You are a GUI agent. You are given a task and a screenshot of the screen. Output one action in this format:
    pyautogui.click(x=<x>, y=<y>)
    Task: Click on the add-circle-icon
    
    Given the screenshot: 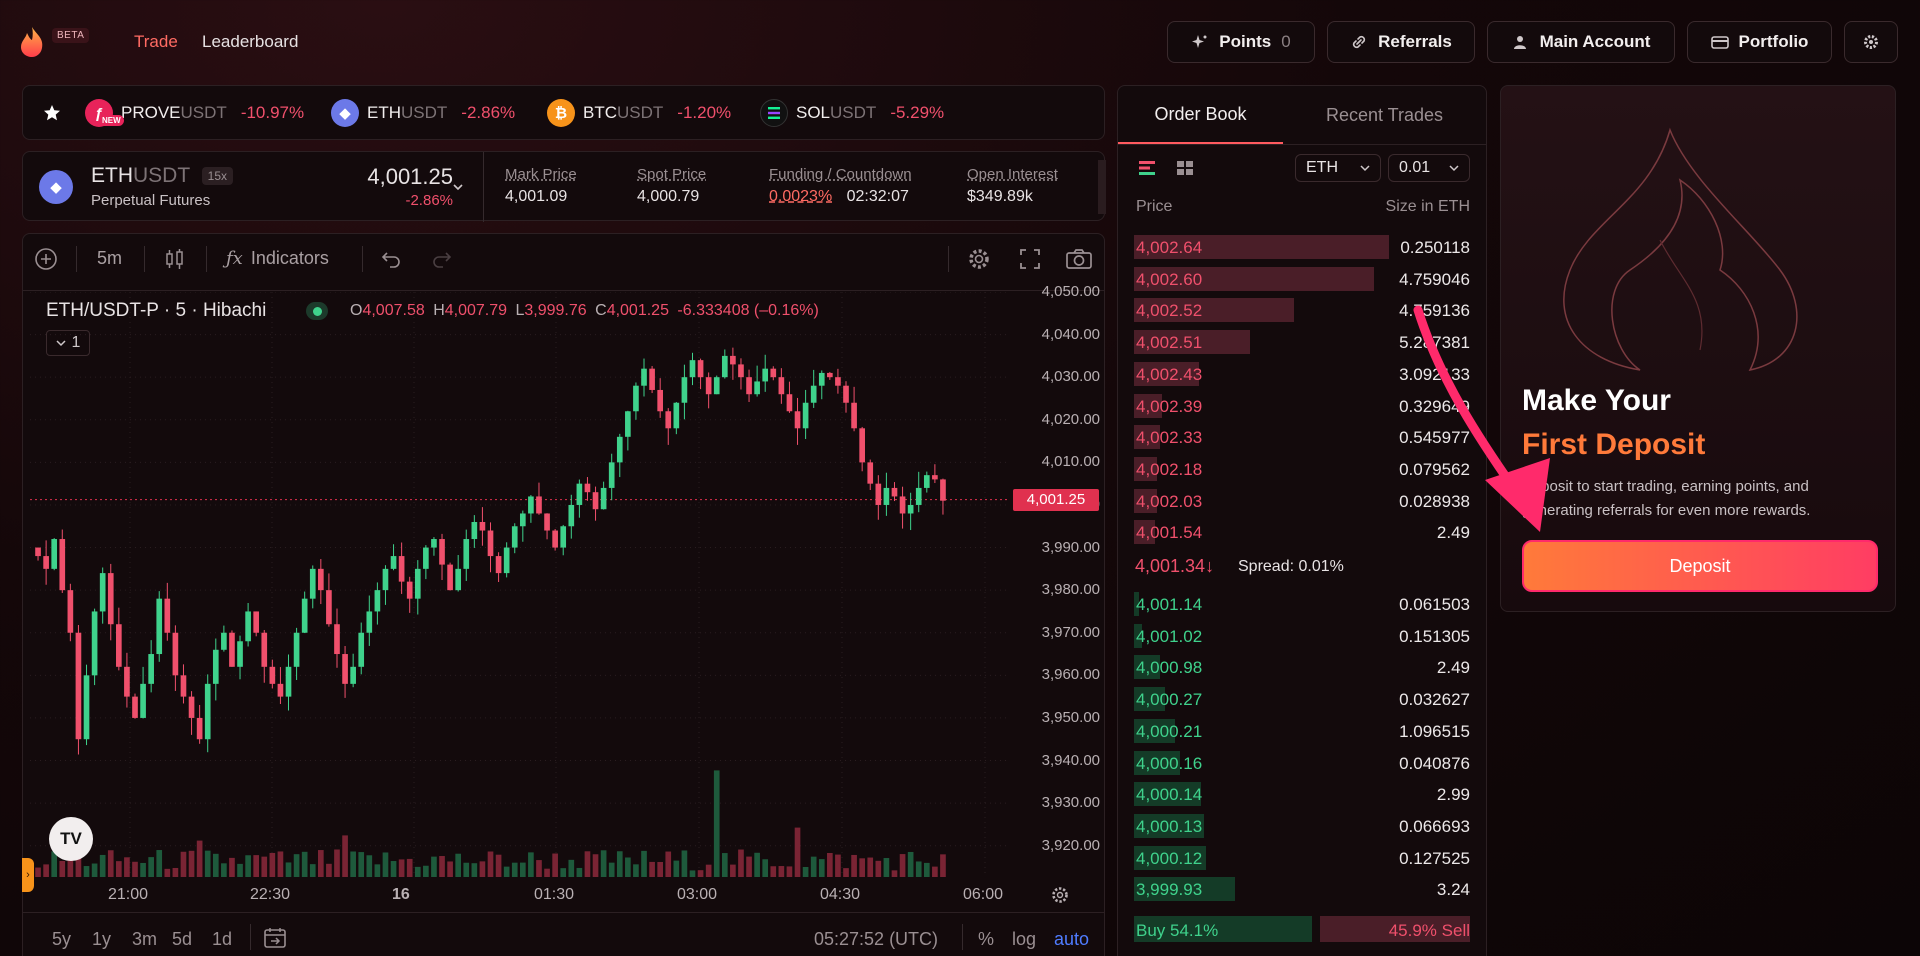 What is the action you would take?
    pyautogui.click(x=46, y=259)
    